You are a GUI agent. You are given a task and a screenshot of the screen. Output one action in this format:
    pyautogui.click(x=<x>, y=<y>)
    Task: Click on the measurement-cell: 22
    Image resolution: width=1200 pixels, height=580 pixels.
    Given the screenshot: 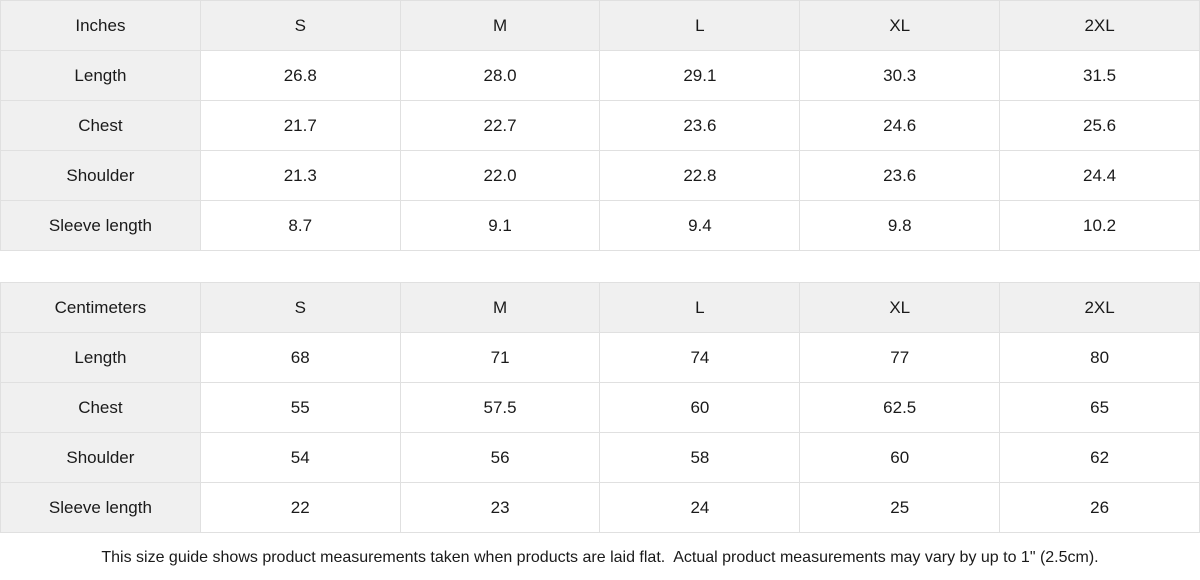 What is the action you would take?
    pyautogui.click(x=300, y=507)
    